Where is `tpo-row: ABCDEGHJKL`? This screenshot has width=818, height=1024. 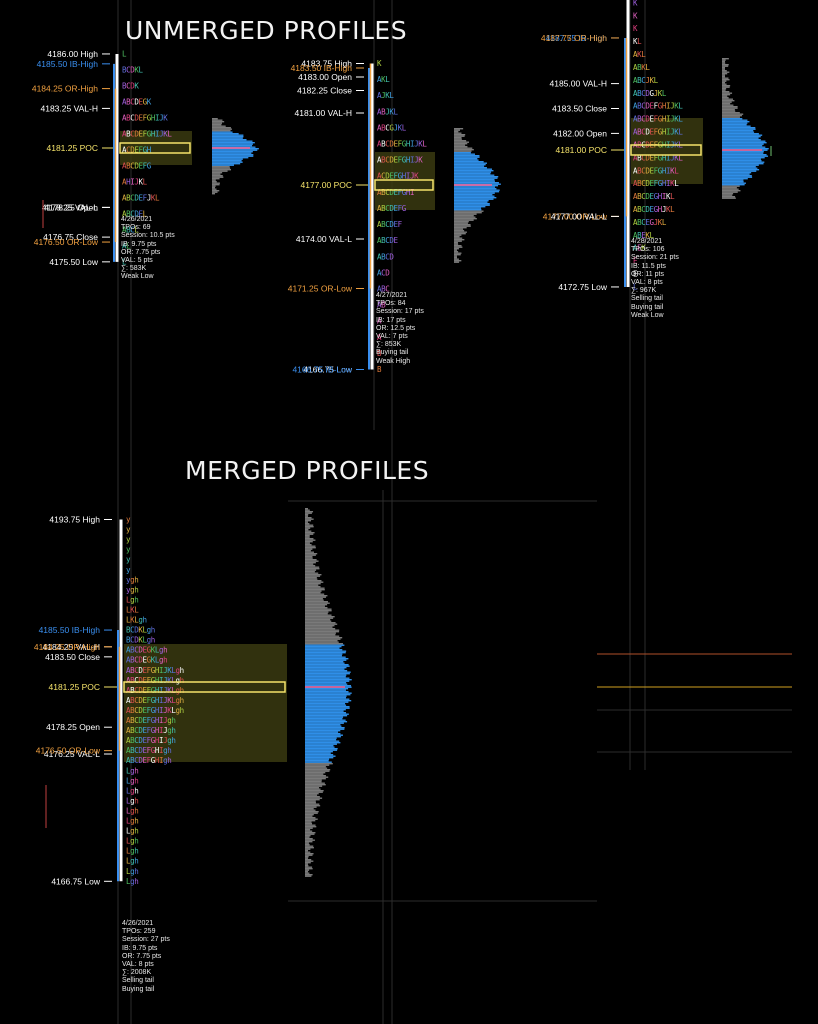 tpo-row: ABCDEGHJKL is located at coordinates (654, 209).